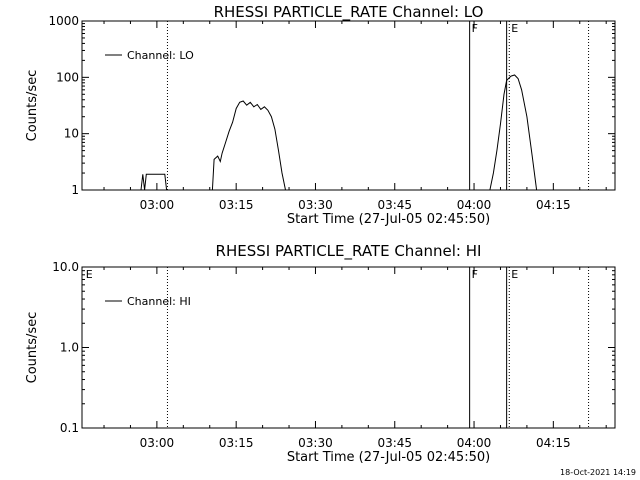  I want to click on chart-title: RHESSI PARTICLE_RATE Channel: HI, so click(349, 251).